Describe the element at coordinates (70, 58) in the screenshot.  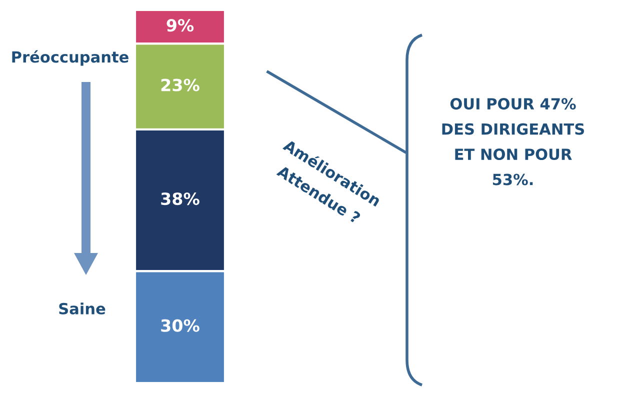
I see `text: Préoccupante` at that location.